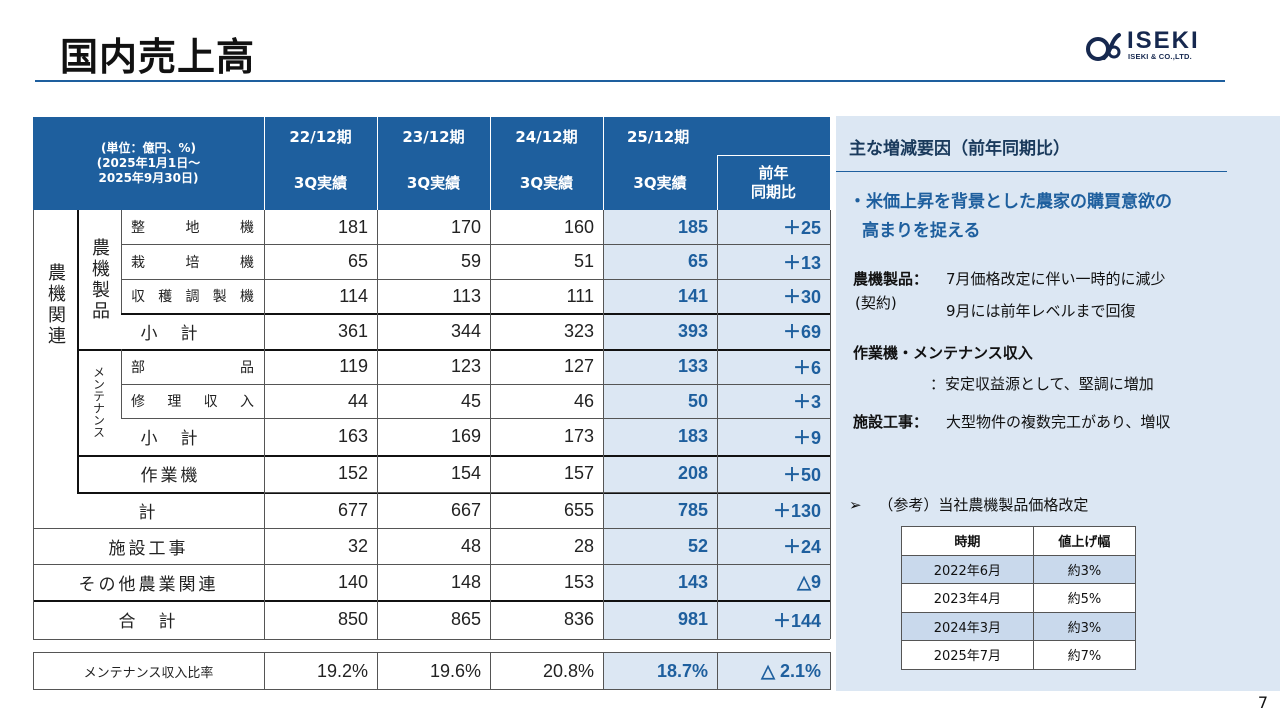 This screenshot has height=720, width=1280. What do you see at coordinates (697, 261) in the screenshot?
I see `value-cell: 65` at bounding box center [697, 261].